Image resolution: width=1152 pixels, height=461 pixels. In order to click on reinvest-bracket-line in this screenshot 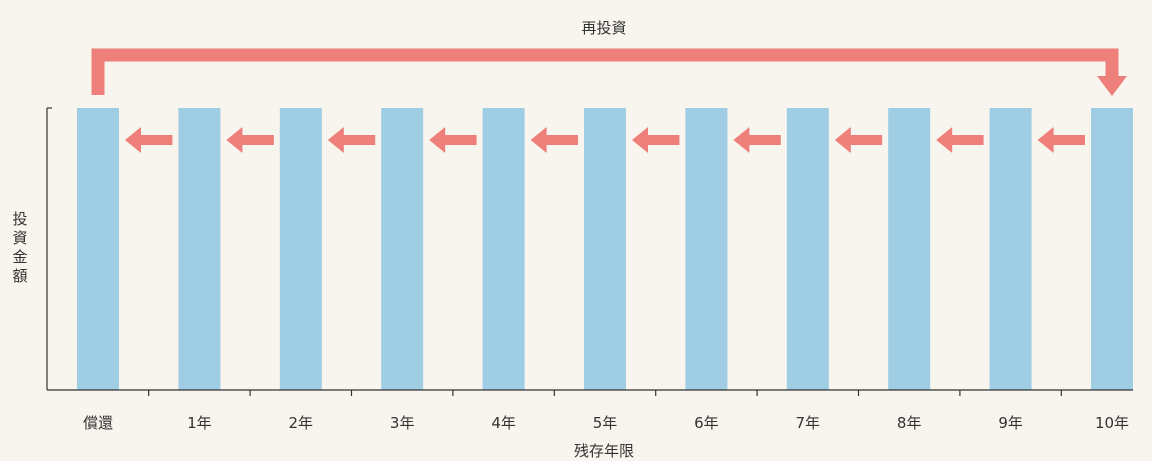, I will do `click(605, 71)`.